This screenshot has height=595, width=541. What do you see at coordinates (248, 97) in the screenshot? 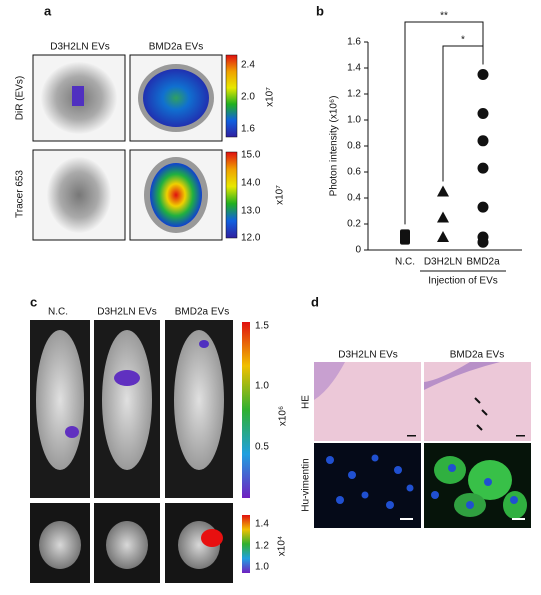
I see `colorbar-tick: 2.0` at bounding box center [248, 97].